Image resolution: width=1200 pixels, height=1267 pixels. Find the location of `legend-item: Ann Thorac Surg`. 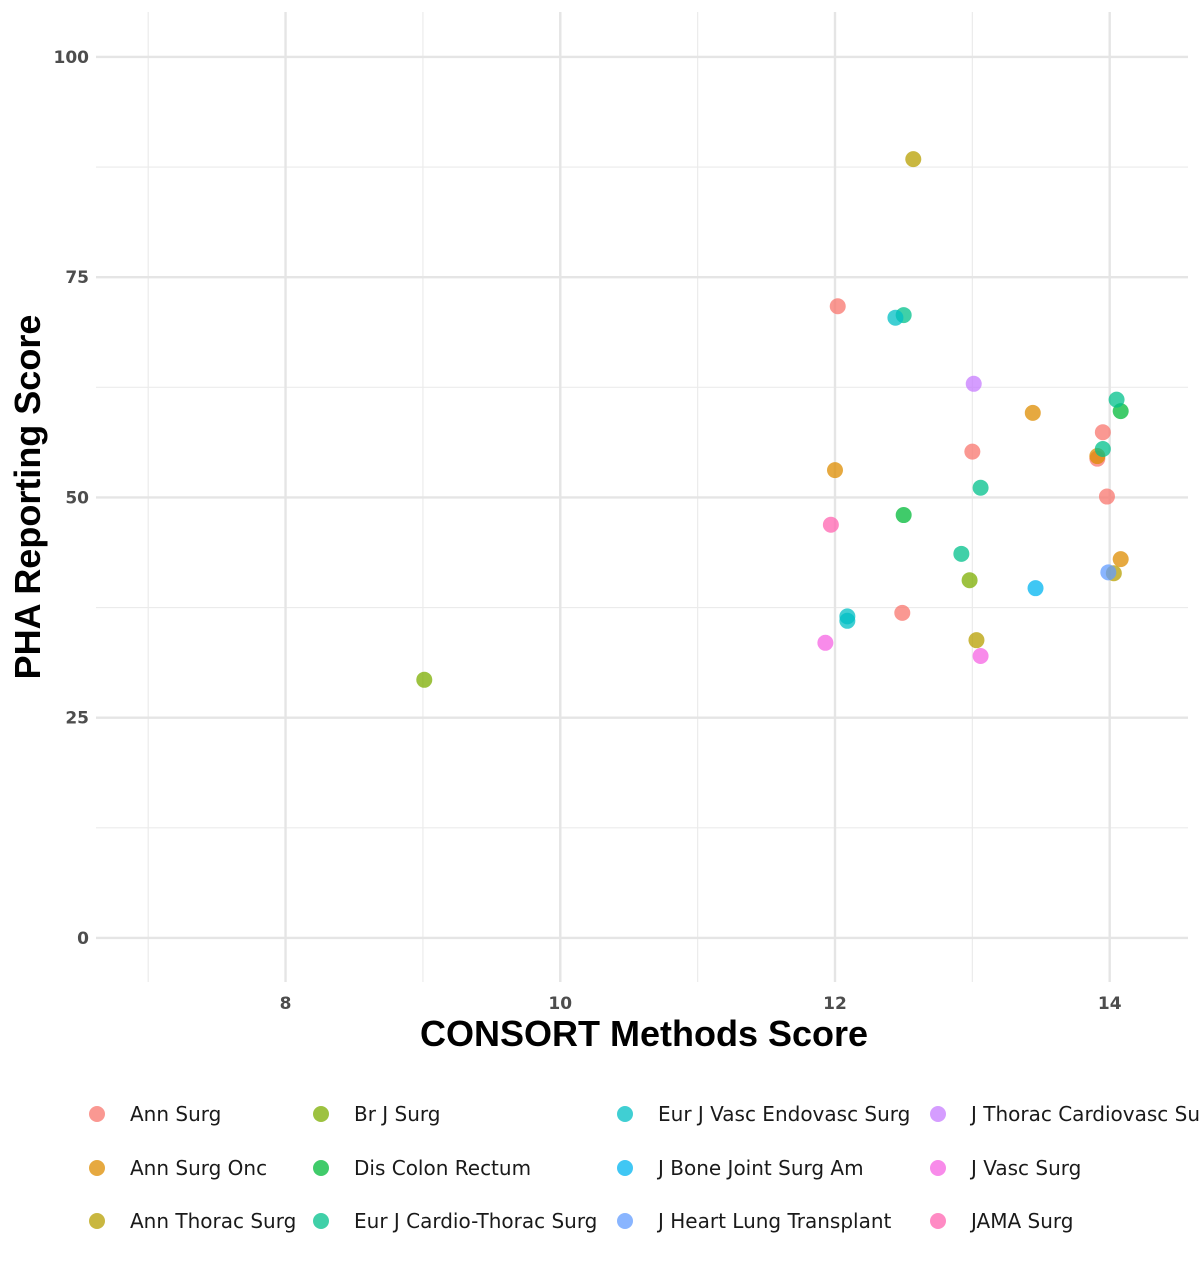

legend-item: Ann Thorac Surg is located at coordinates (192, 1221).